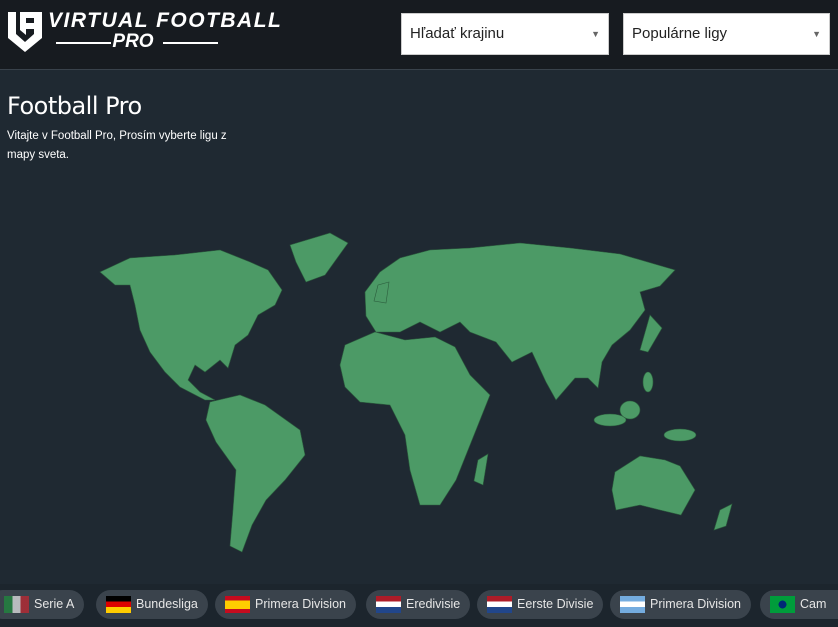 This screenshot has height=627, width=838. Describe the element at coordinates (25, 32) in the screenshot. I see `logo-shield-icon` at that location.